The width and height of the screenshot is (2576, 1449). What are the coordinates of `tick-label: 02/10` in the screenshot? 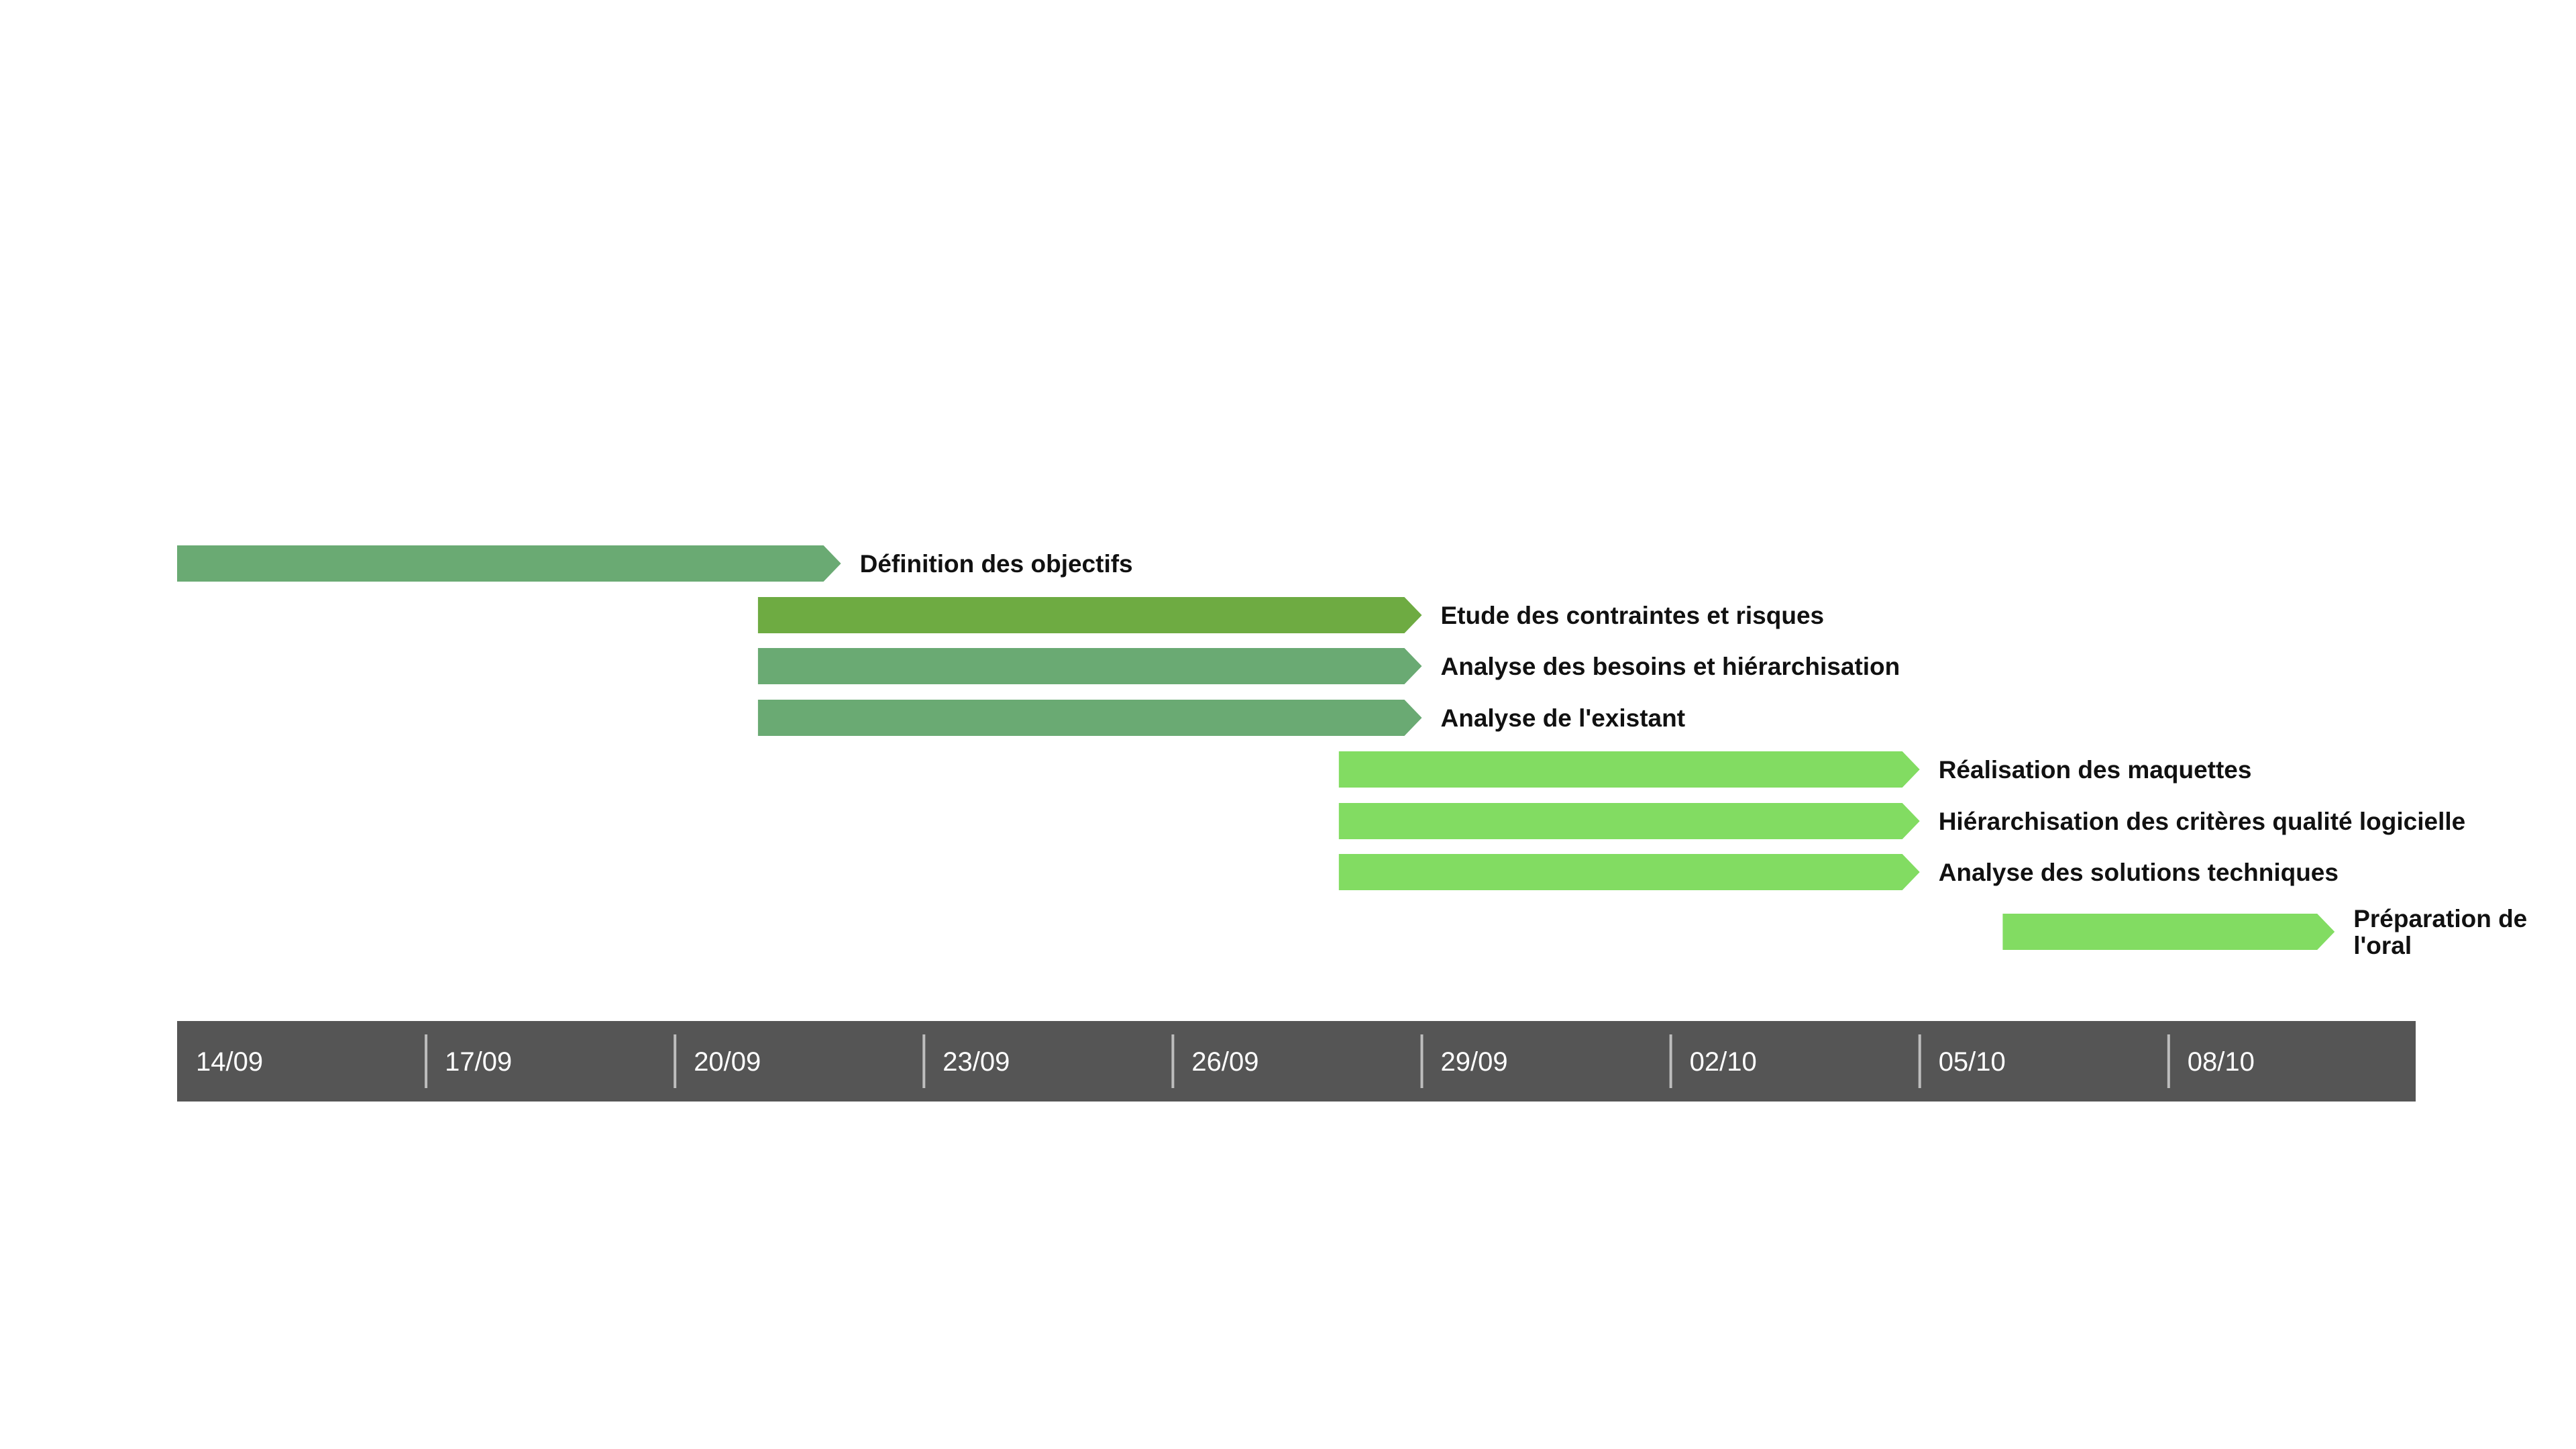 It's located at (1723, 1062).